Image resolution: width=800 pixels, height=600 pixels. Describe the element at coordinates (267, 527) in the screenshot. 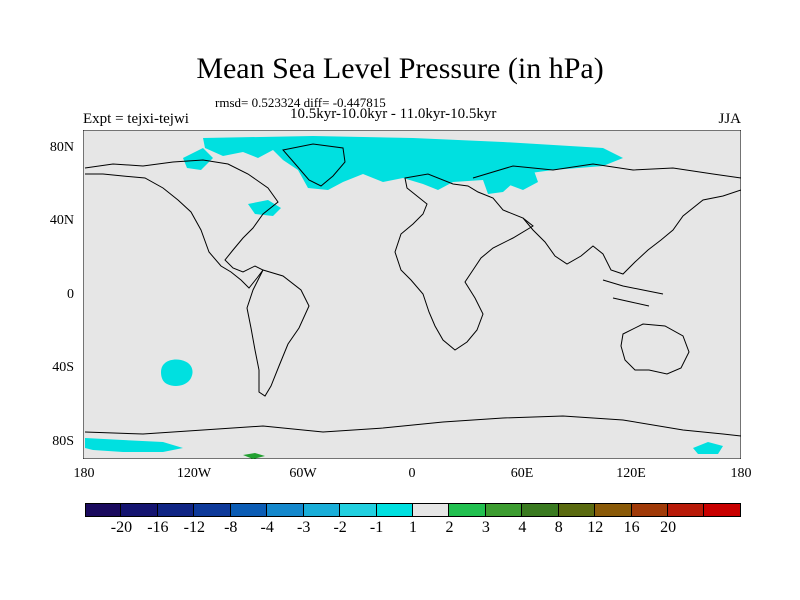

I see `colorbar-label: -4` at that location.